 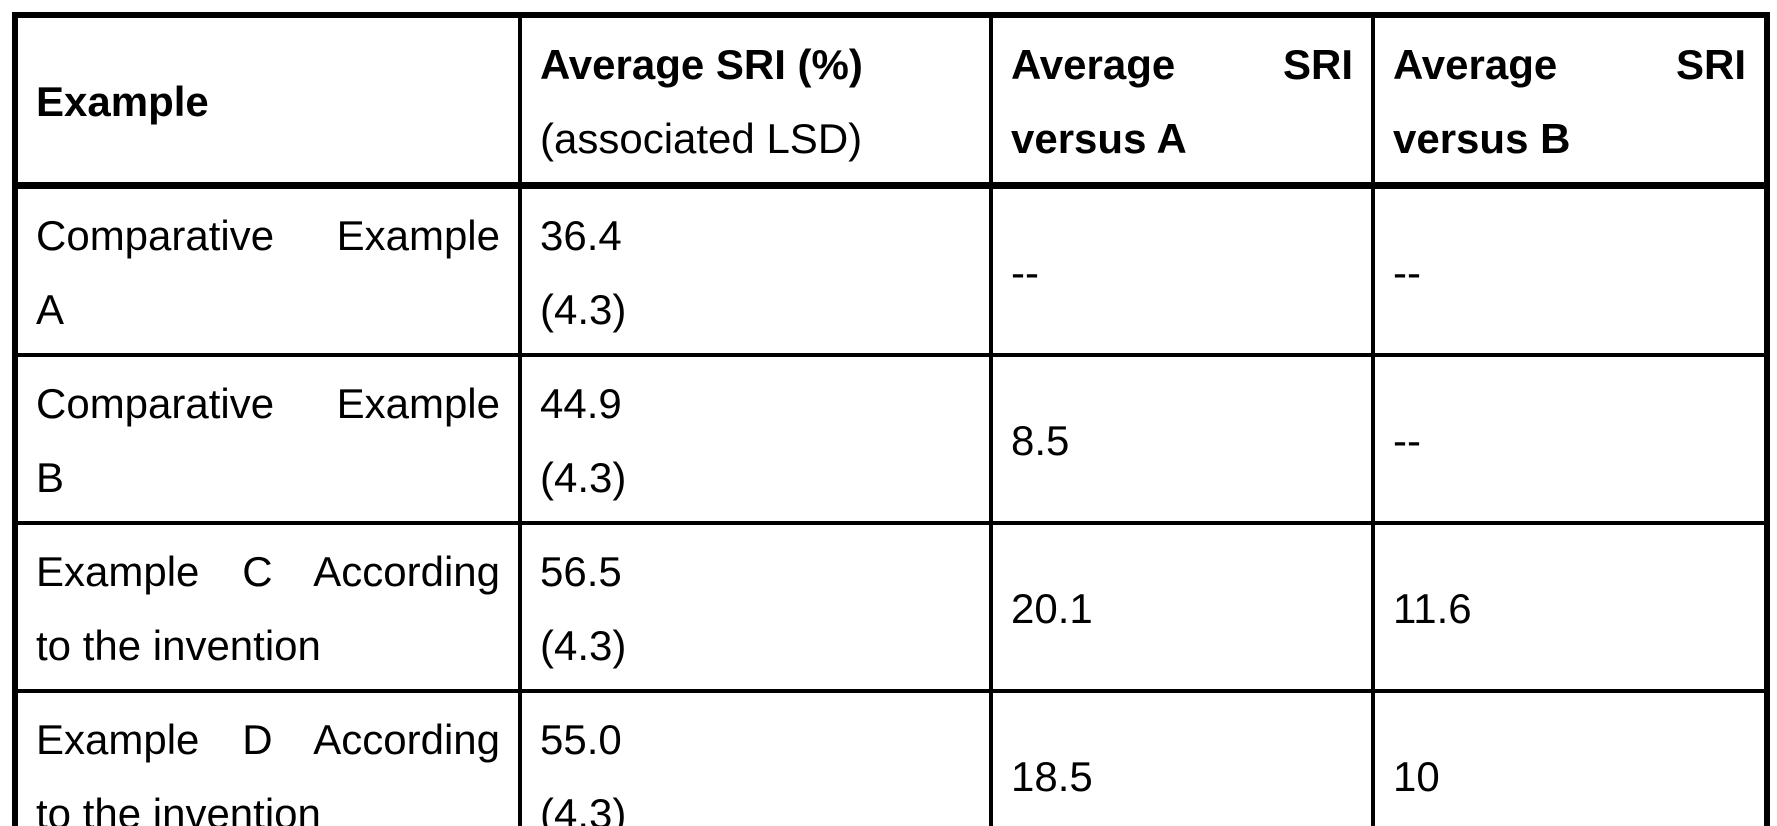 I want to click on vs-a-cell: 18.5, so click(x=1182, y=757).